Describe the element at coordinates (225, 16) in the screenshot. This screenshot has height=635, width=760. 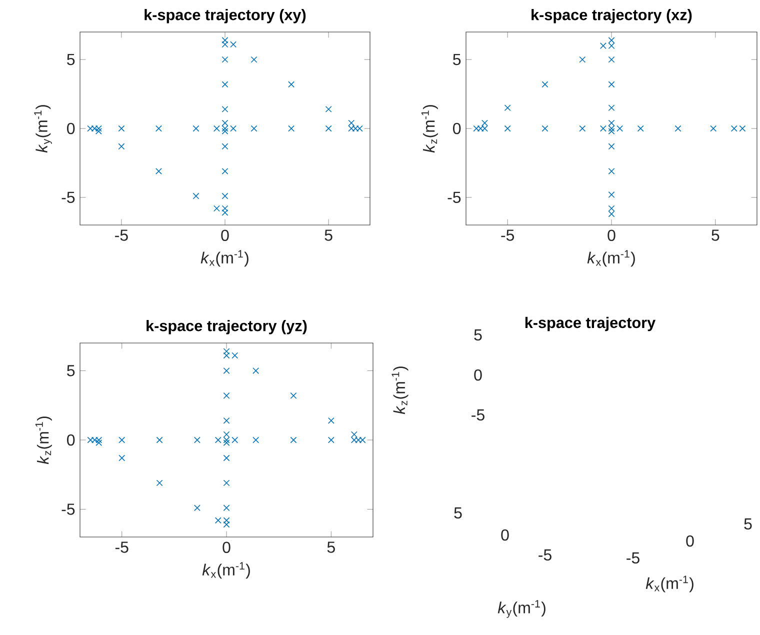
I see `chart-title: k-space trajectory (xy)` at that location.